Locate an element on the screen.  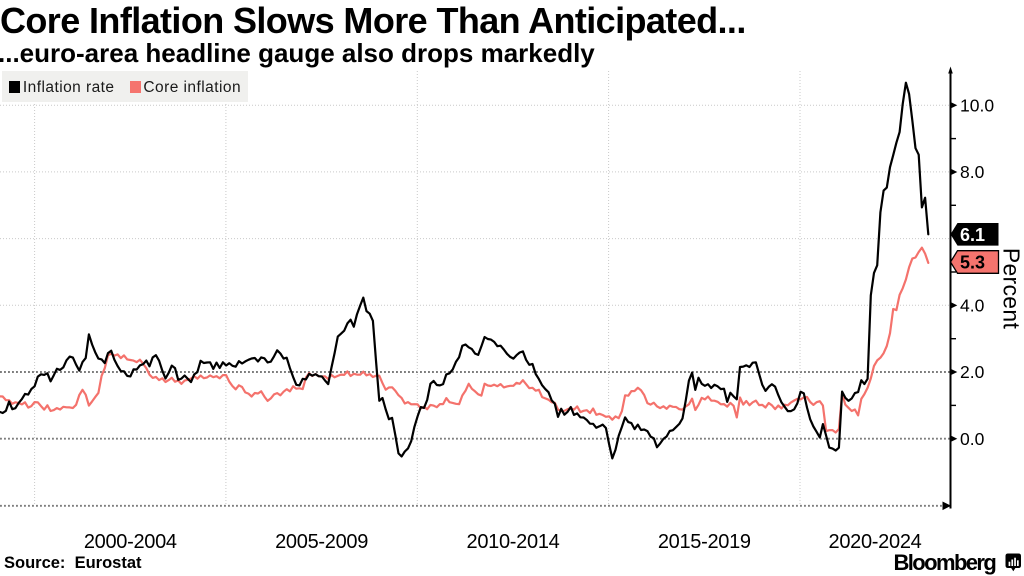
svg-text: 2010-2014 is located at coordinates (513, 542).